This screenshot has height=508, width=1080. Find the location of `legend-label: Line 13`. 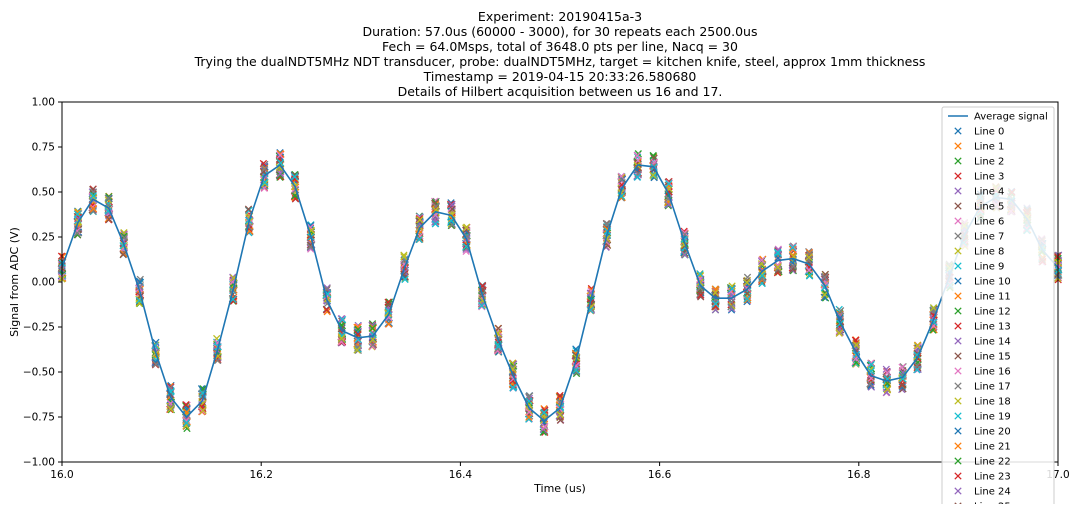

legend-label: Line 13 is located at coordinates (992, 327).